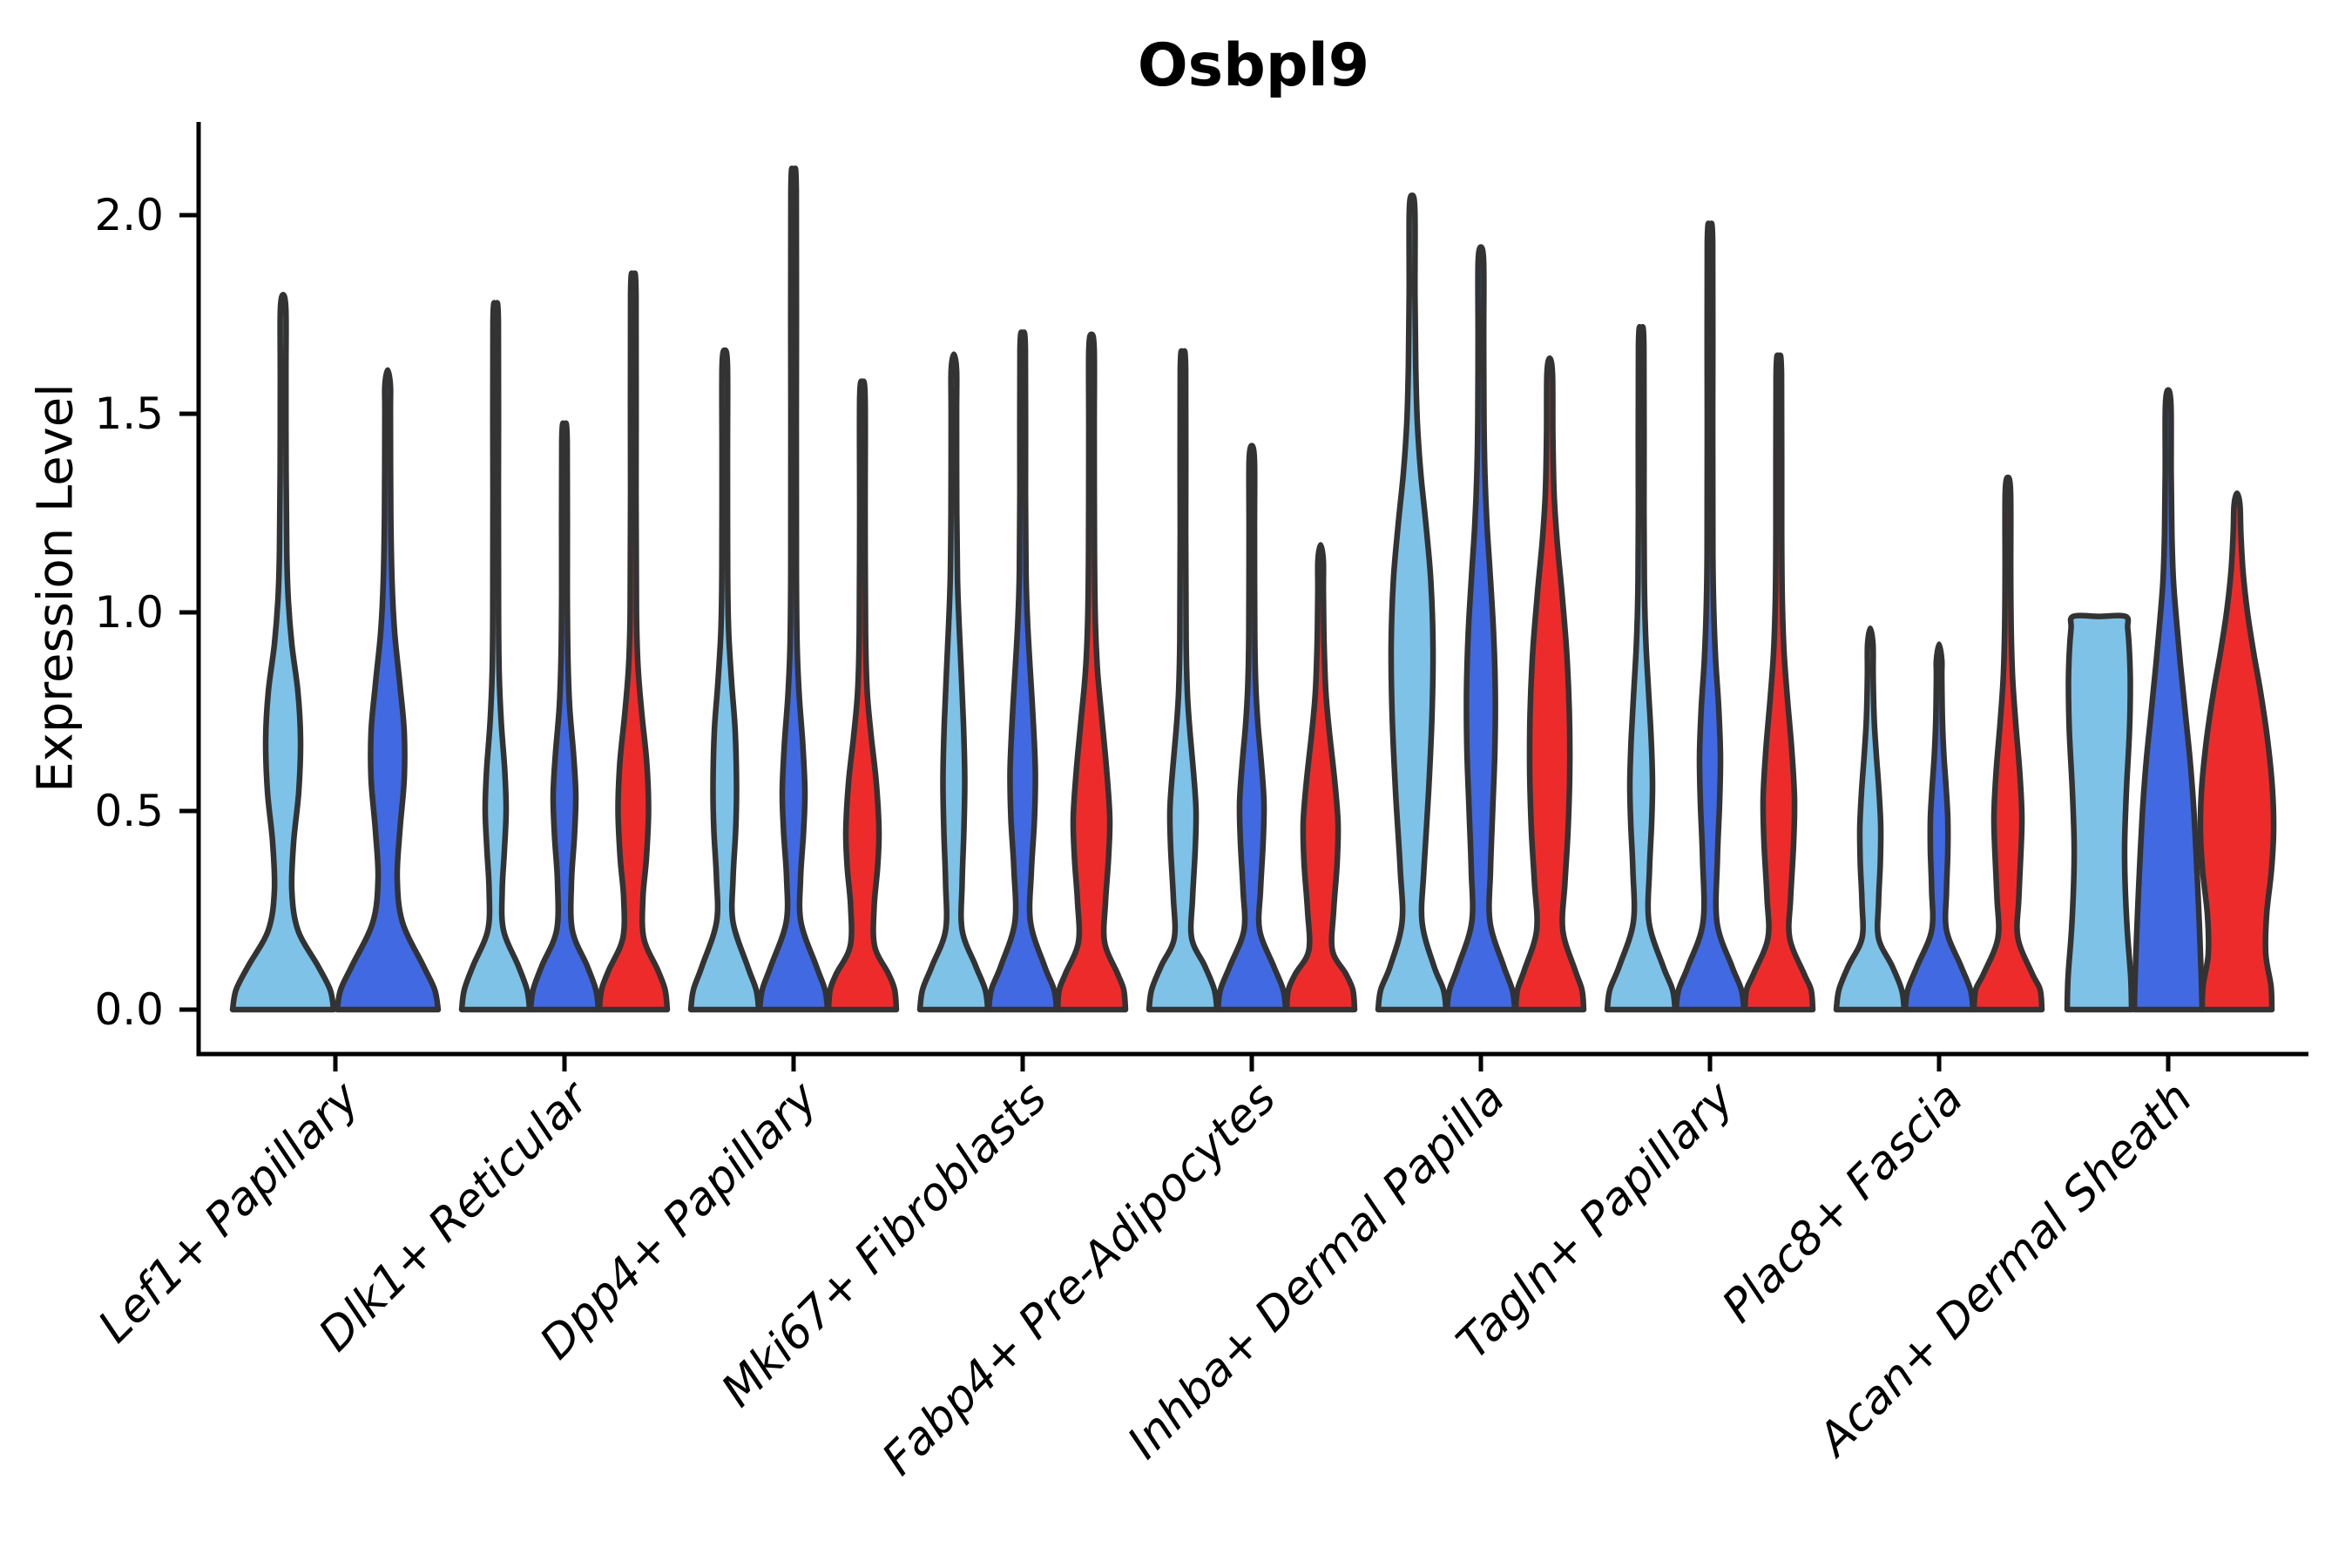 The width and height of the screenshot is (2352, 1568). What do you see at coordinates (1080, 1279) in the screenshot?
I see `x-tick-label: Fabp4+ Pre-Adipocytes` at bounding box center [1080, 1279].